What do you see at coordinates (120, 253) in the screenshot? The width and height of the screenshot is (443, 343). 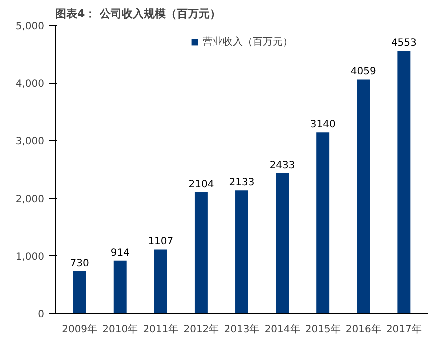 I see `data-label: 914` at bounding box center [120, 253].